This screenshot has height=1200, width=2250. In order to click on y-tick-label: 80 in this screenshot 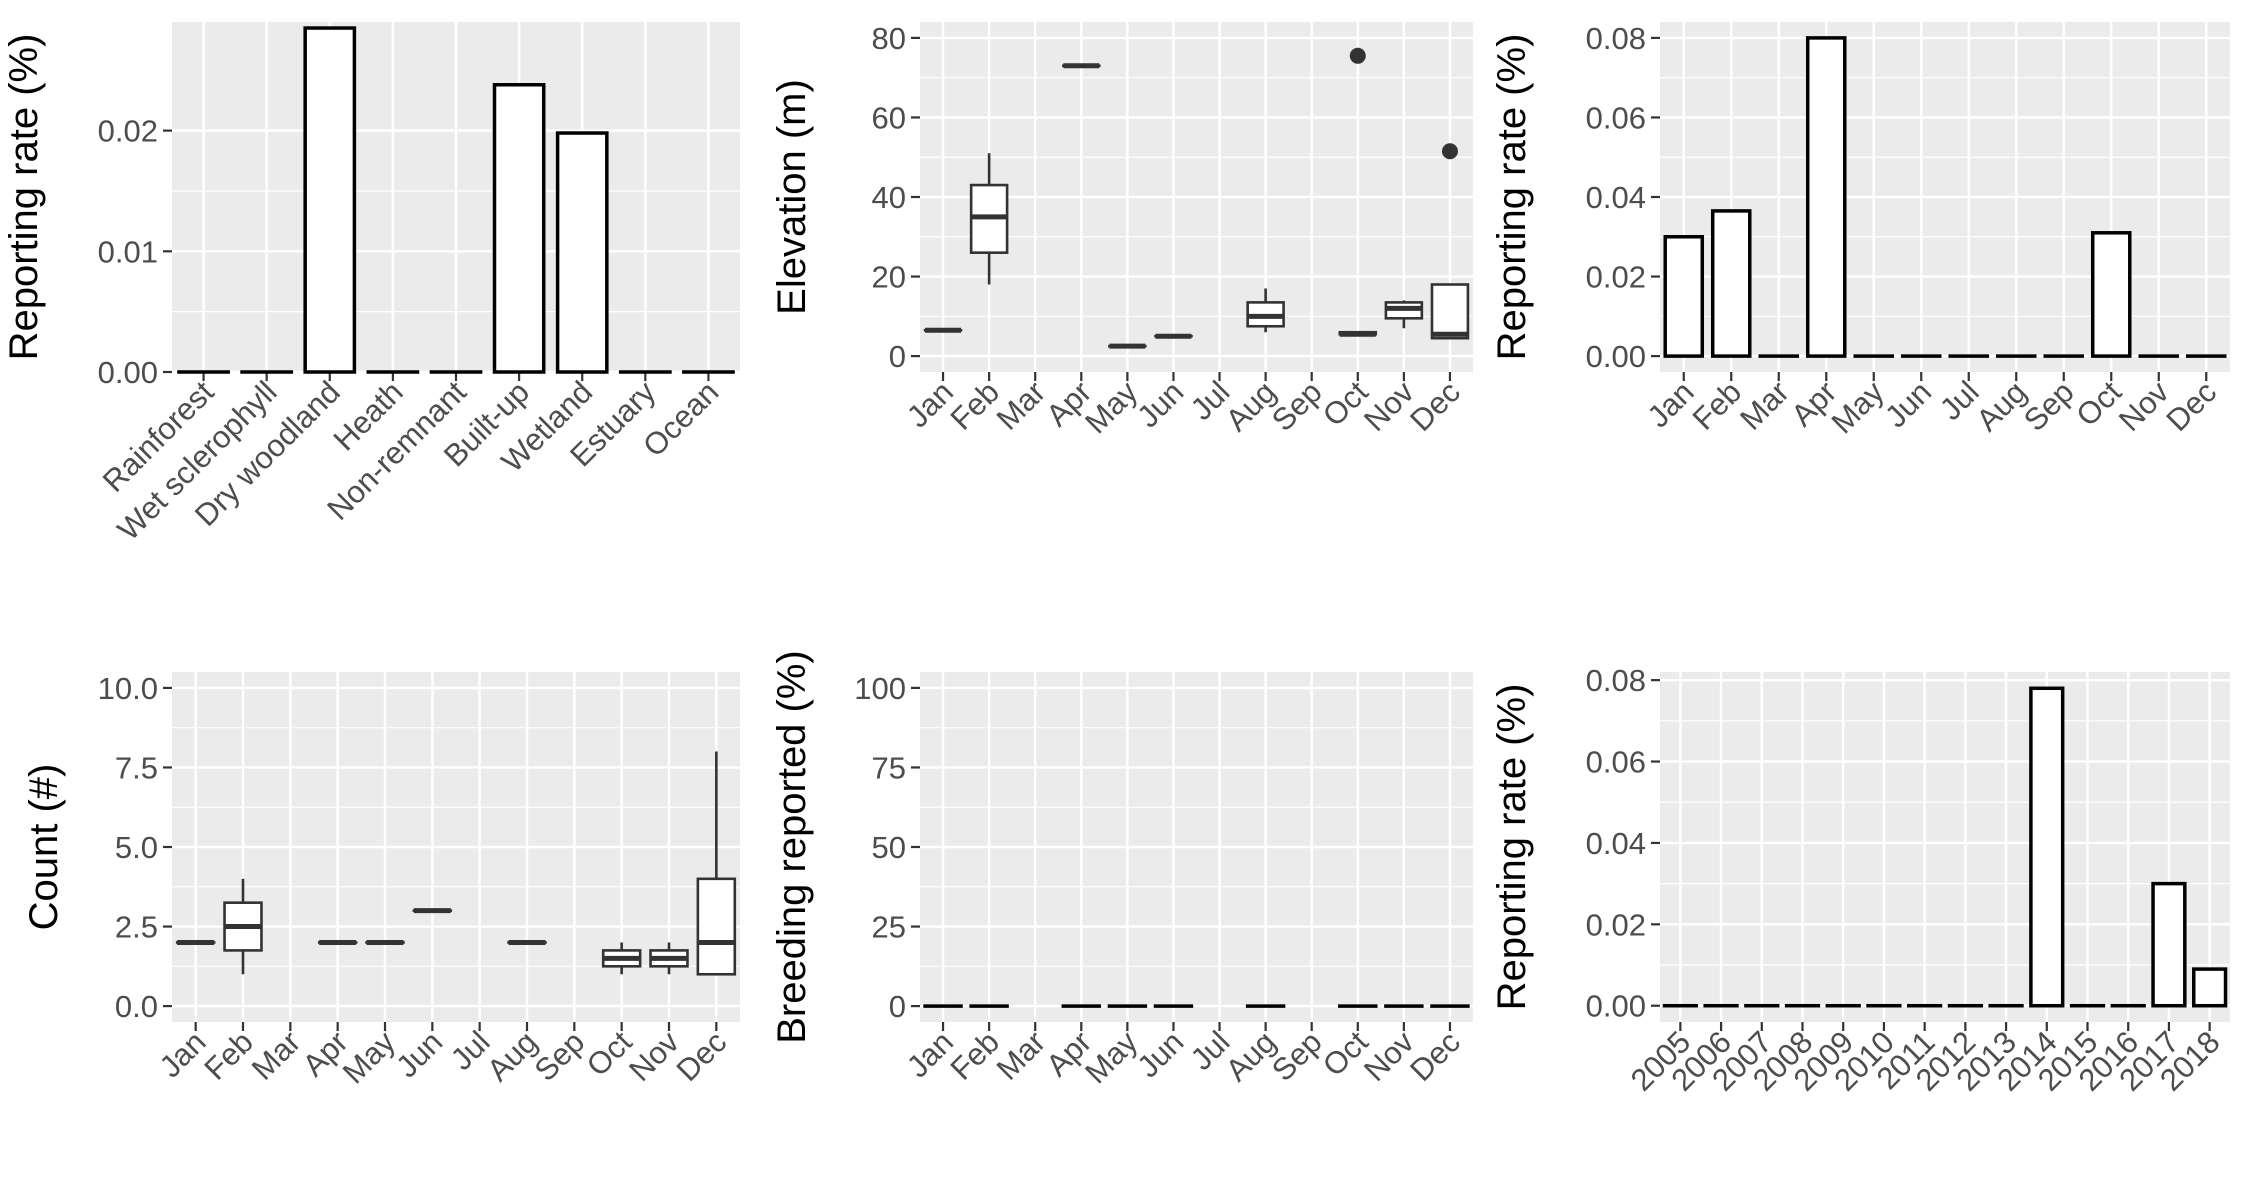, I will do `click(889, 38)`.